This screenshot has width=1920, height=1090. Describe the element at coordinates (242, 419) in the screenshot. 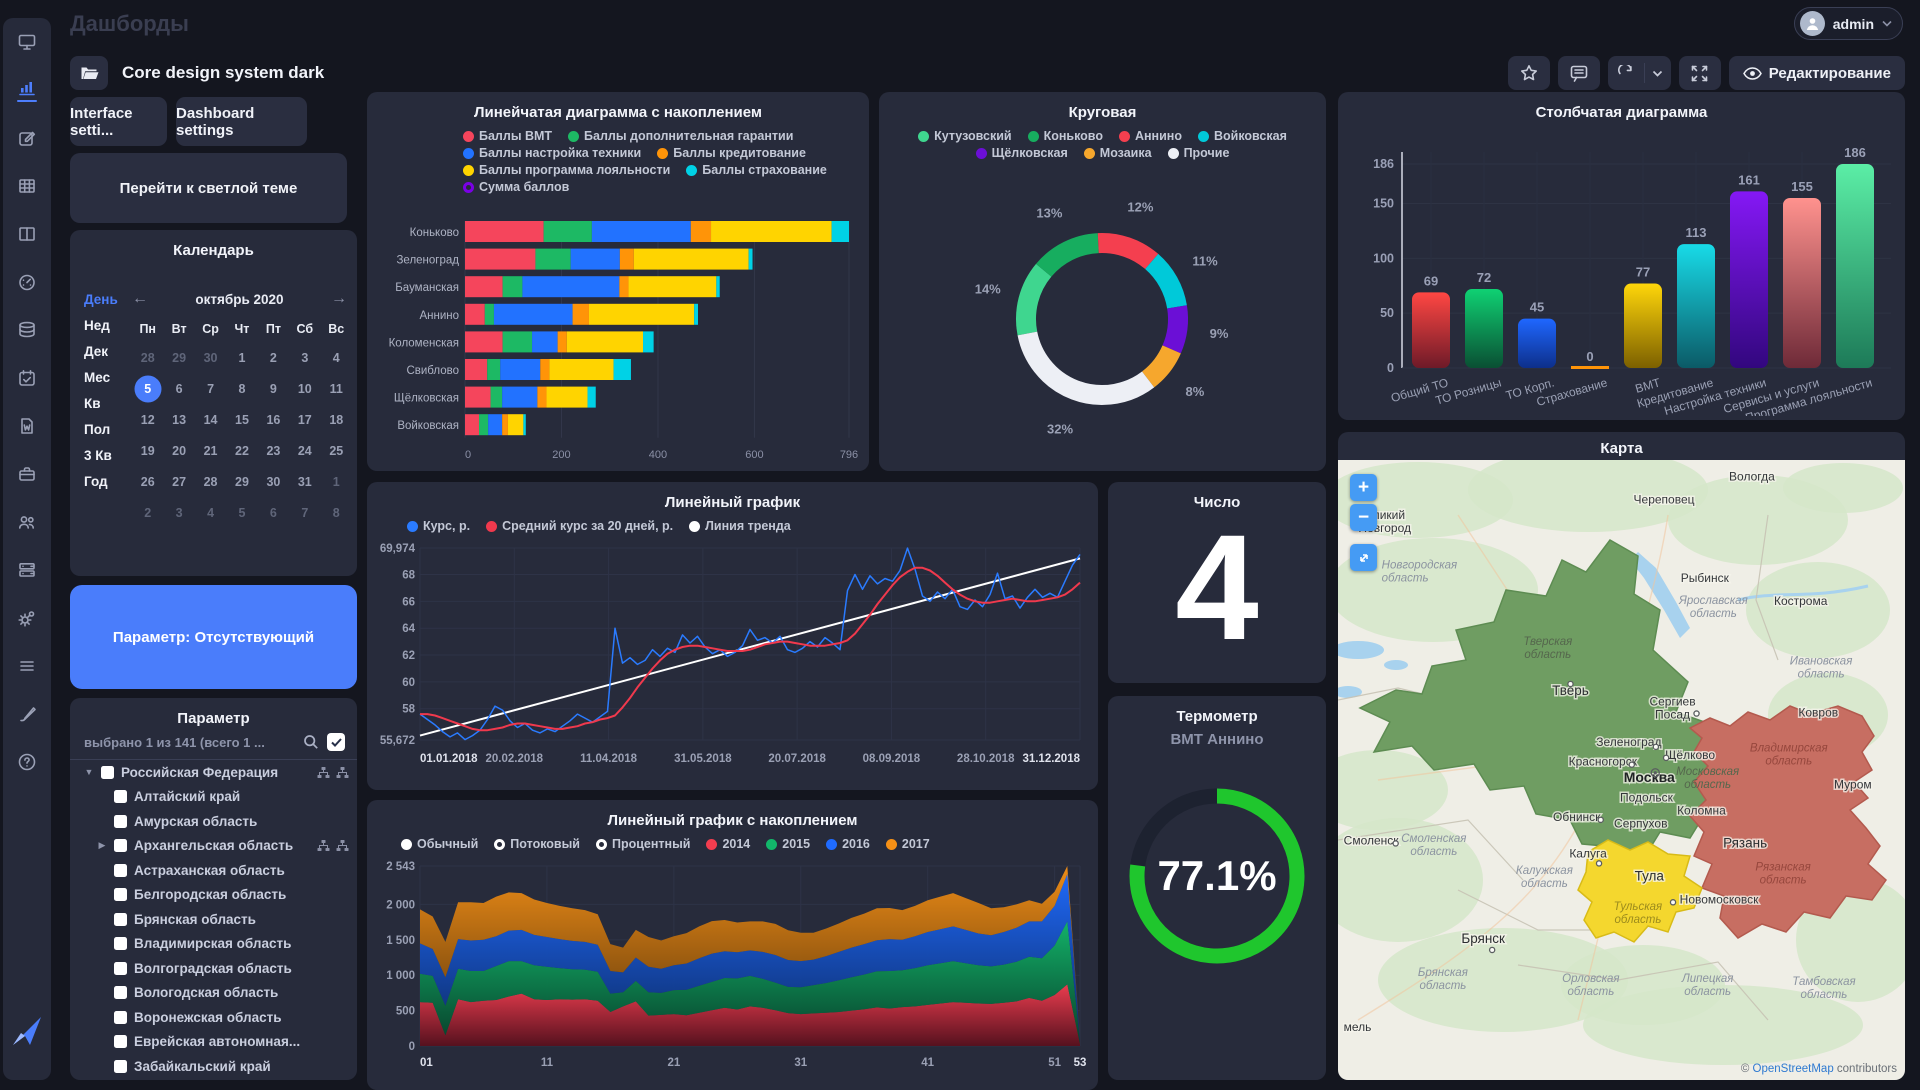

I see `calendar-day: 15` at that location.